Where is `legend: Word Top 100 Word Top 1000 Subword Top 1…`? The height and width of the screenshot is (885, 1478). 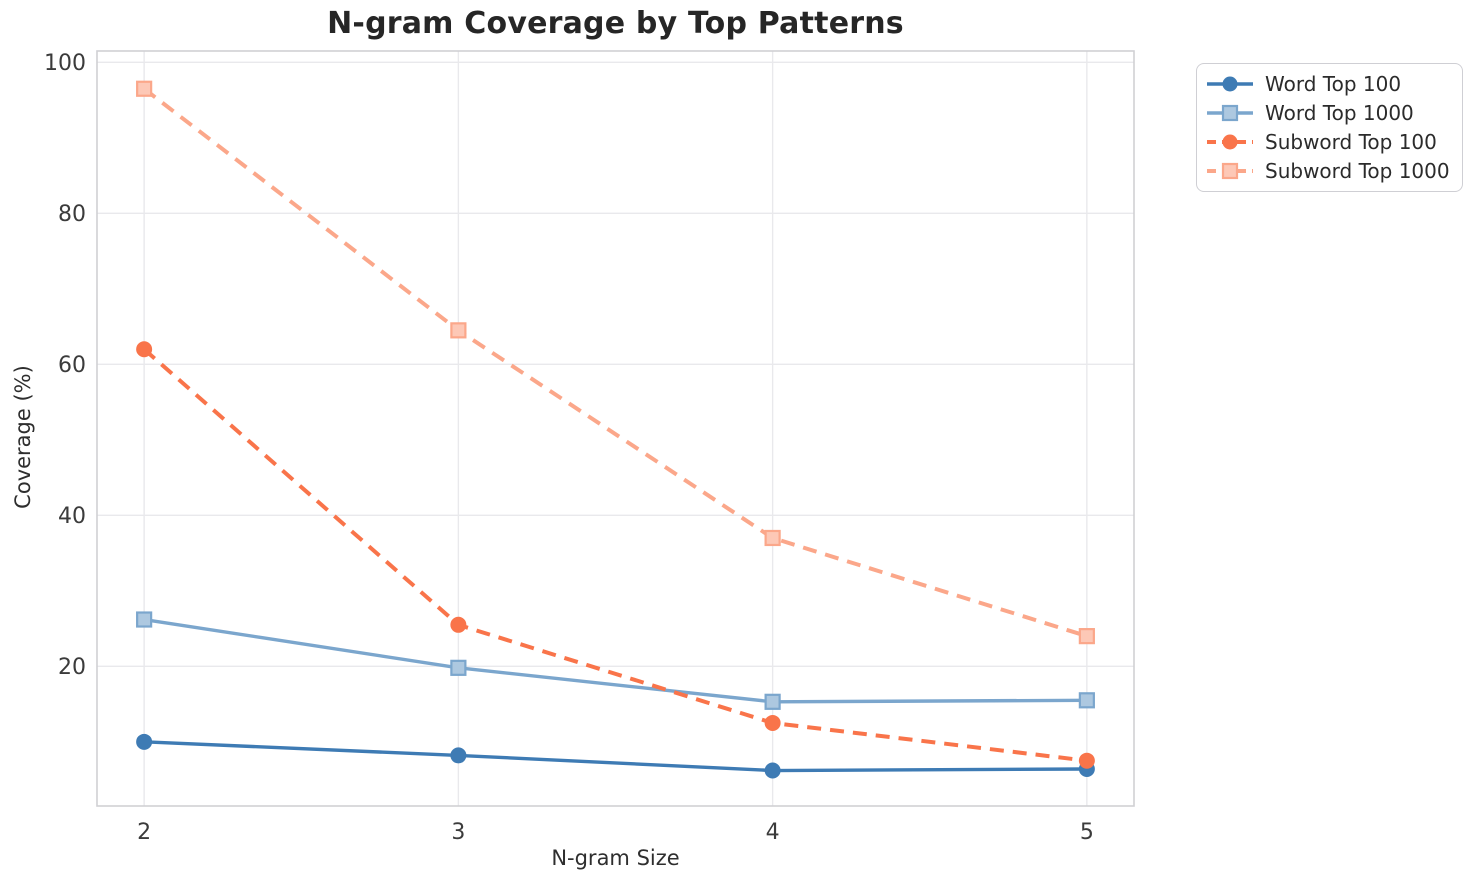 legend: Word Top 100 Word Top 1000 Subword Top 1… is located at coordinates (1329, 127).